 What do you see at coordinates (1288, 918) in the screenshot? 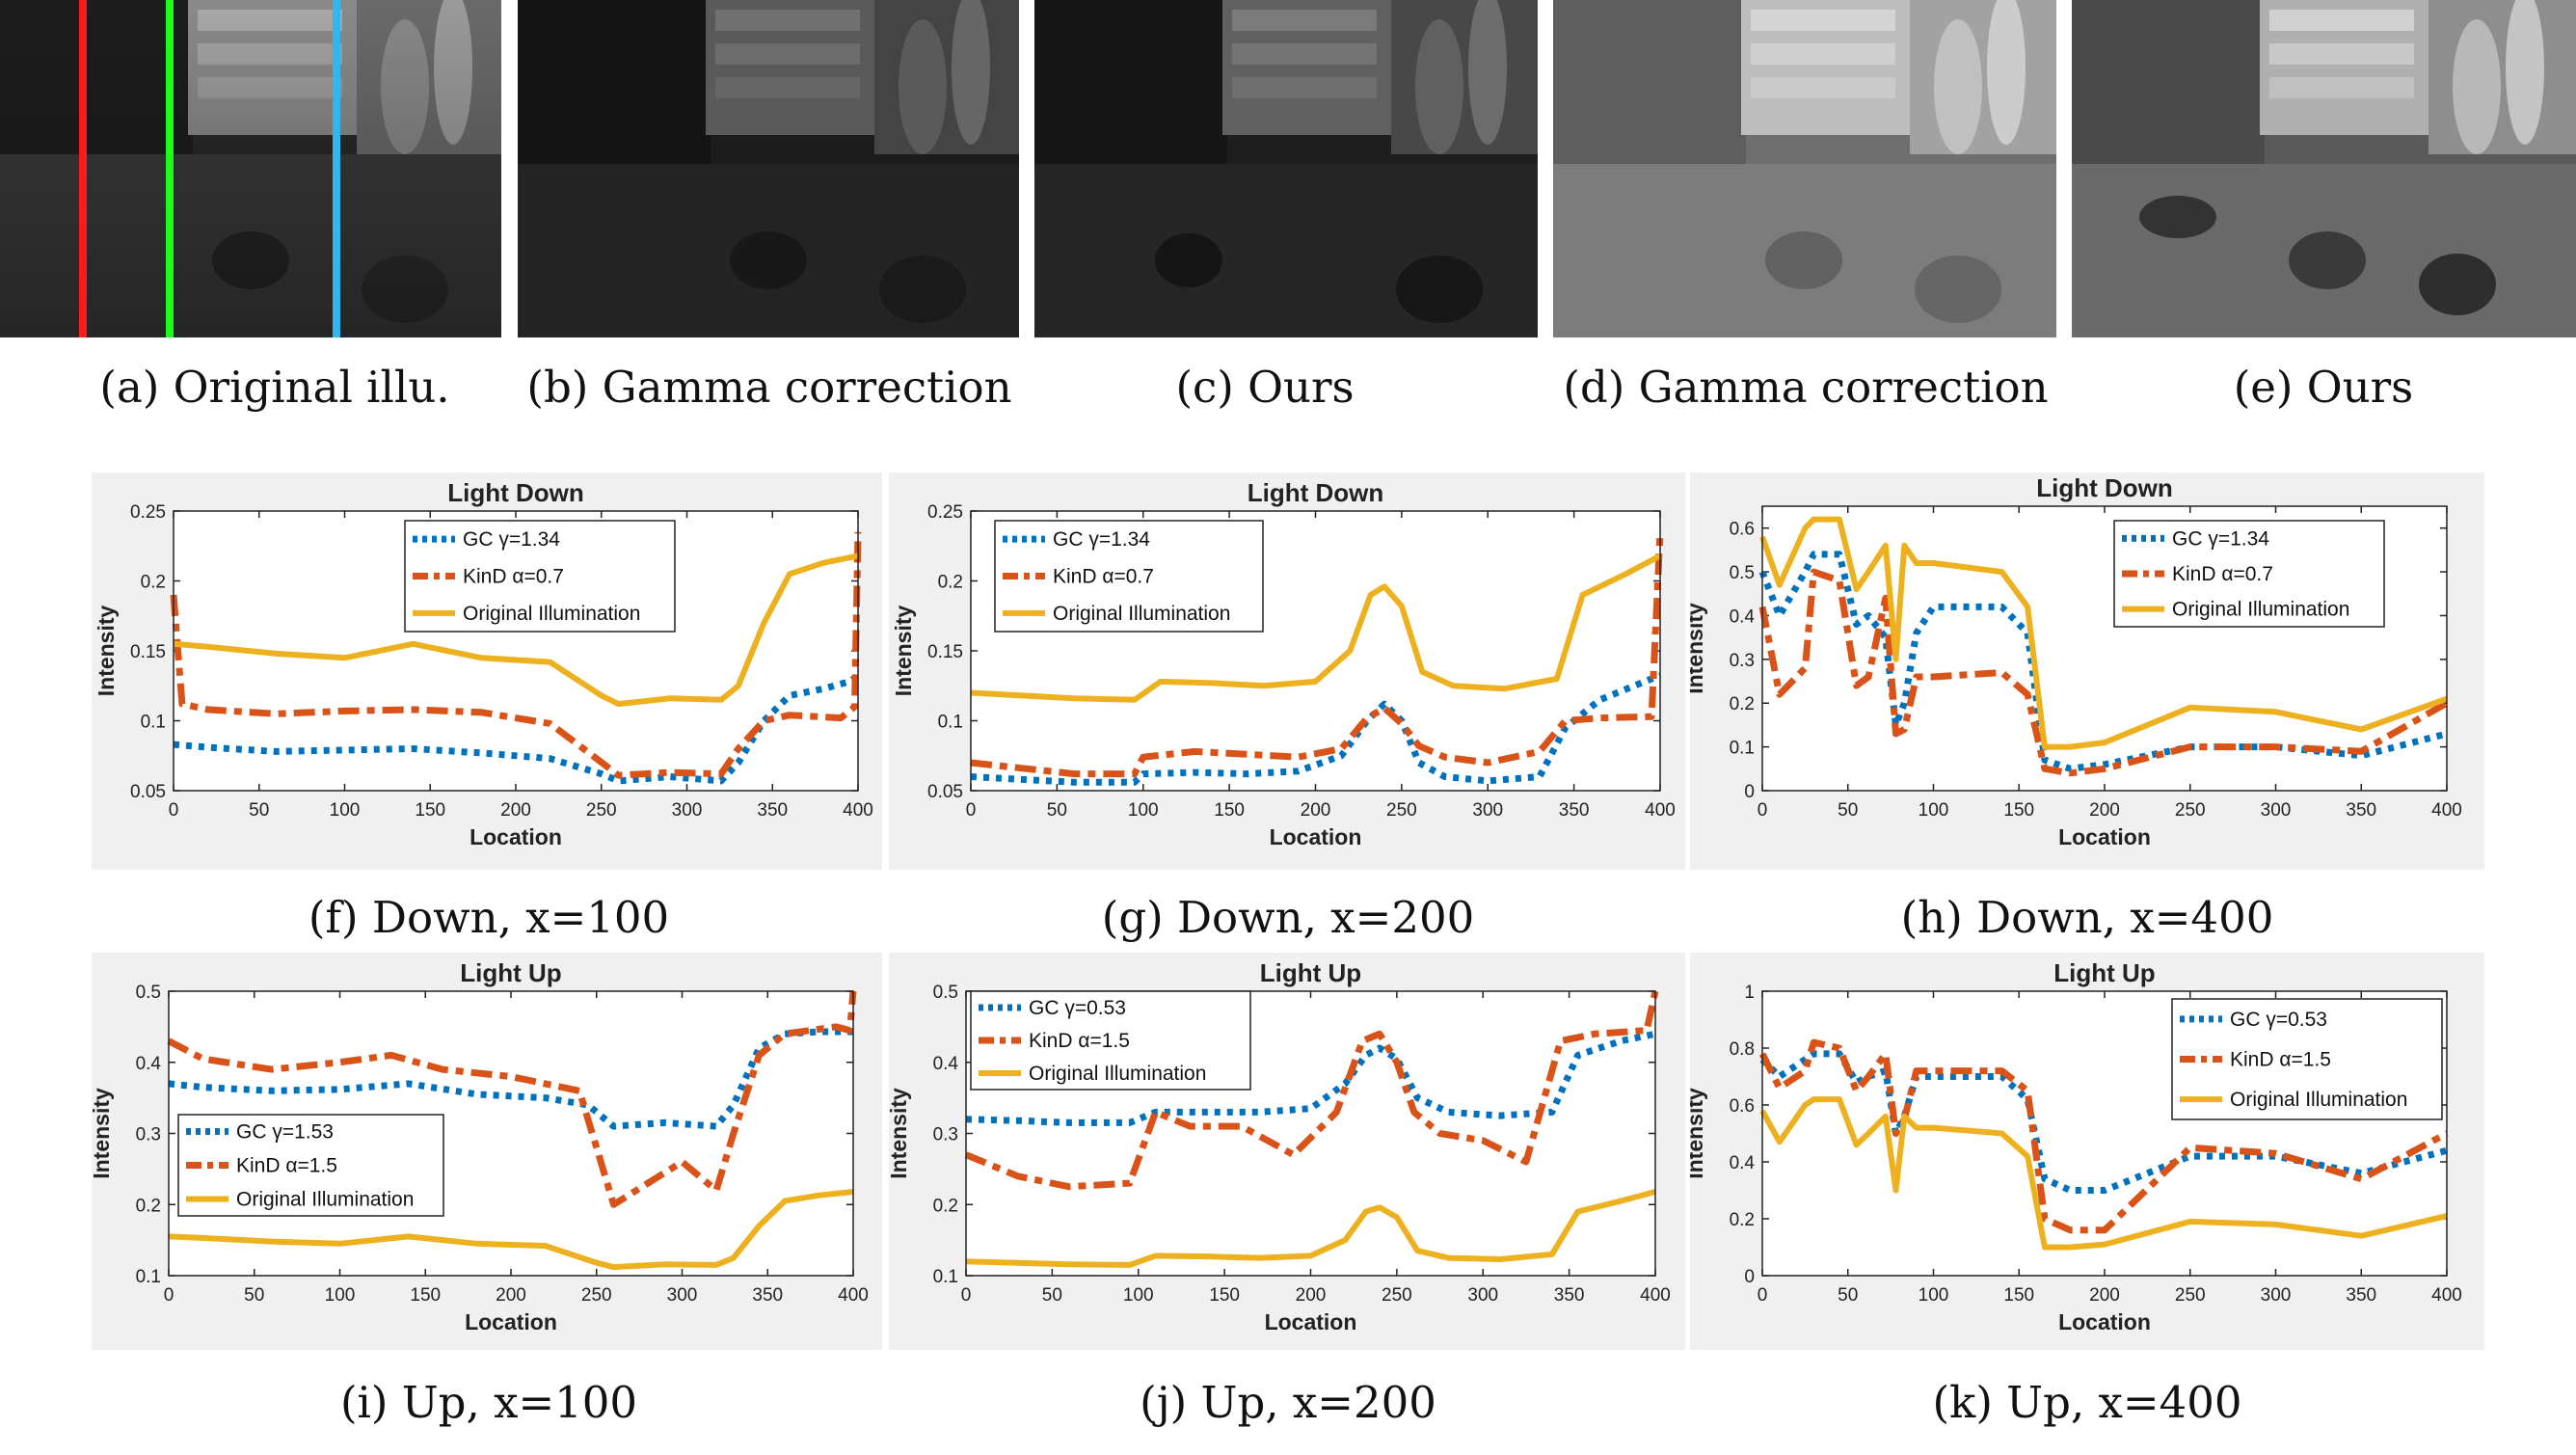
I see `caption-g: (g) Down, x=200` at bounding box center [1288, 918].